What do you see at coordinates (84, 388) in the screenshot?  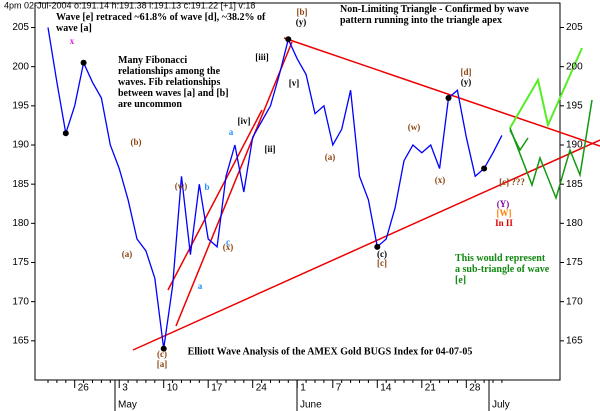 I see `x-tick-label: 26` at bounding box center [84, 388].